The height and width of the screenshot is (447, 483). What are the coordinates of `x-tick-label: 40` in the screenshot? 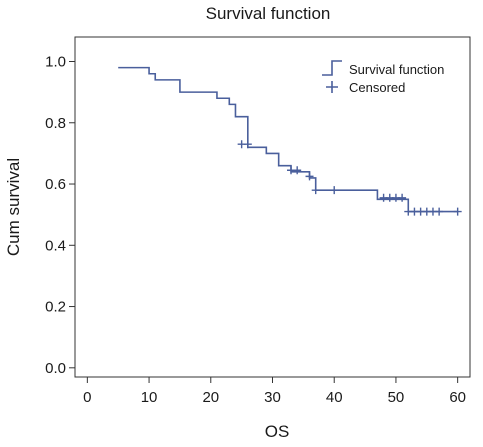 It's located at (334, 397).